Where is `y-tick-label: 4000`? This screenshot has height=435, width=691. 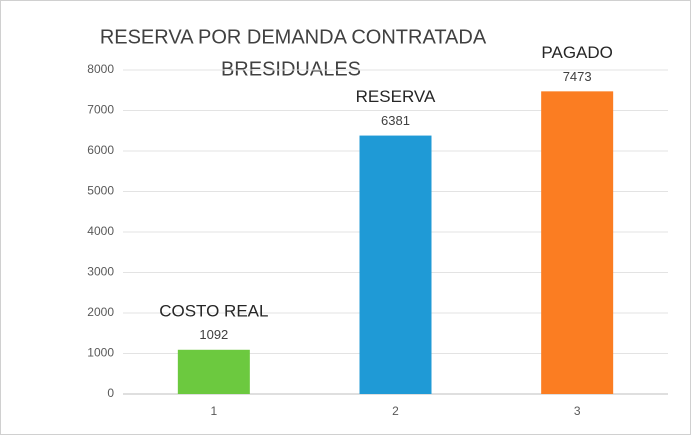 y-tick-label: 4000 is located at coordinates (100, 231).